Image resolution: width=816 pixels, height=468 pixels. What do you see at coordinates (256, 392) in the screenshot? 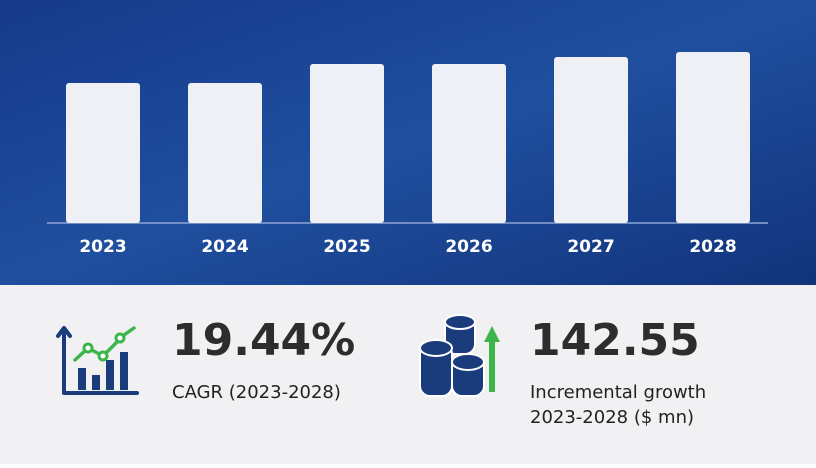
I see `stat-label: CAGR (2023-2028)` at bounding box center [256, 392].